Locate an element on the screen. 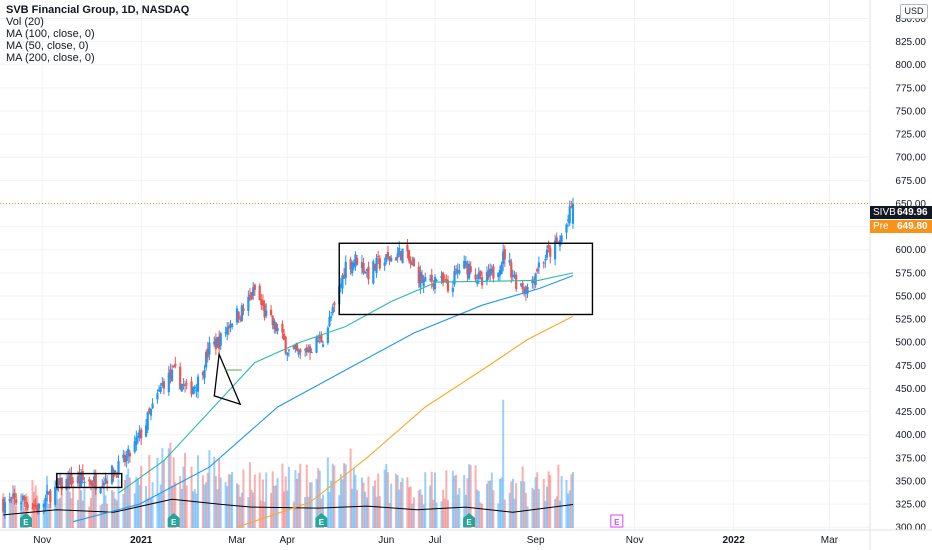 This screenshot has height=550, width=932. y-tick-label: 650.00 is located at coordinates (910, 204).